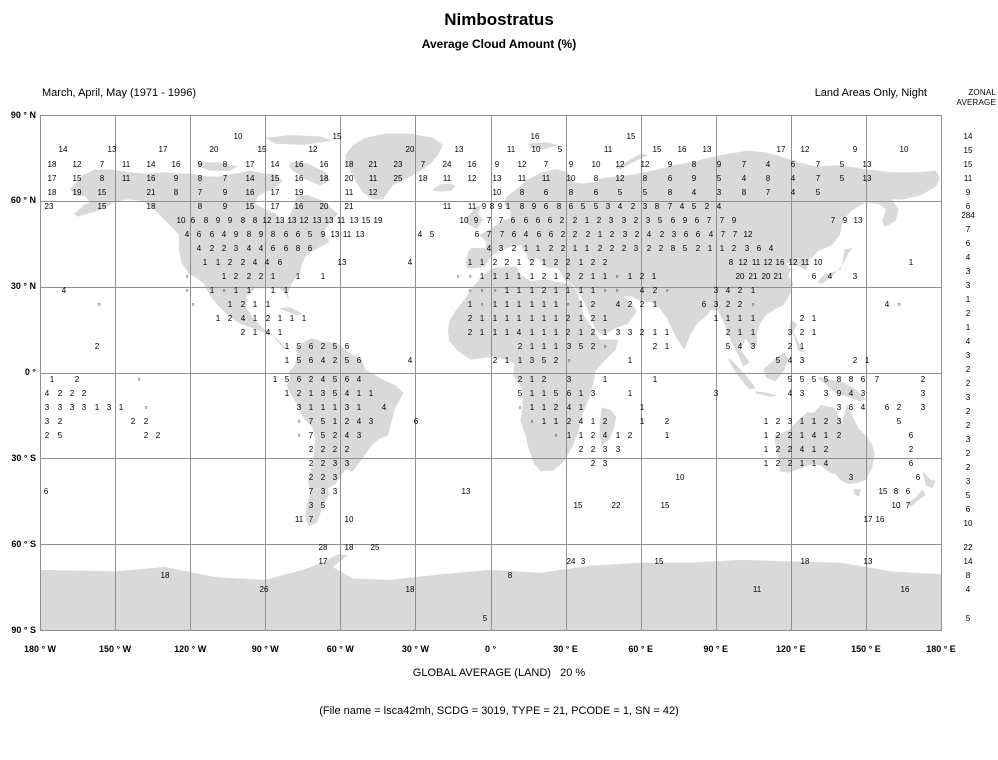 This screenshot has width=998, height=760. I want to click on global-average-label: GLOBAL AVERAGE (LAND) 20 %, so click(499, 673).